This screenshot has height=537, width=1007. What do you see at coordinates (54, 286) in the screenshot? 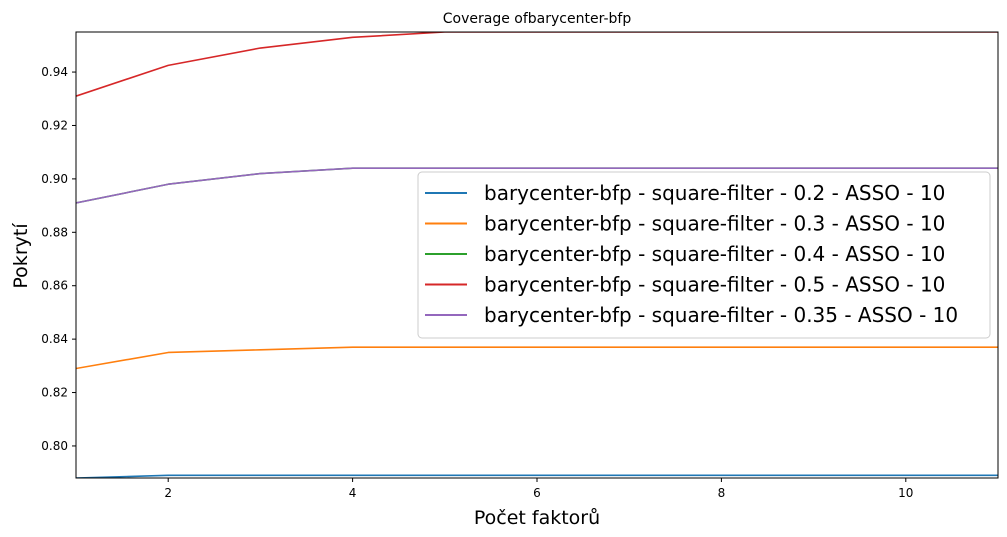
I see `y-tick-label: 0.86` at bounding box center [54, 286].